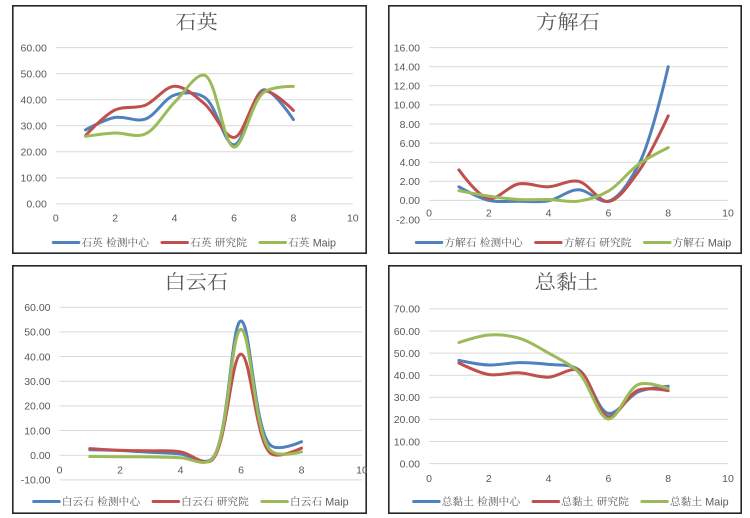 The width and height of the screenshot is (750, 518). I want to click on svg-text: 14.00, so click(406, 67).